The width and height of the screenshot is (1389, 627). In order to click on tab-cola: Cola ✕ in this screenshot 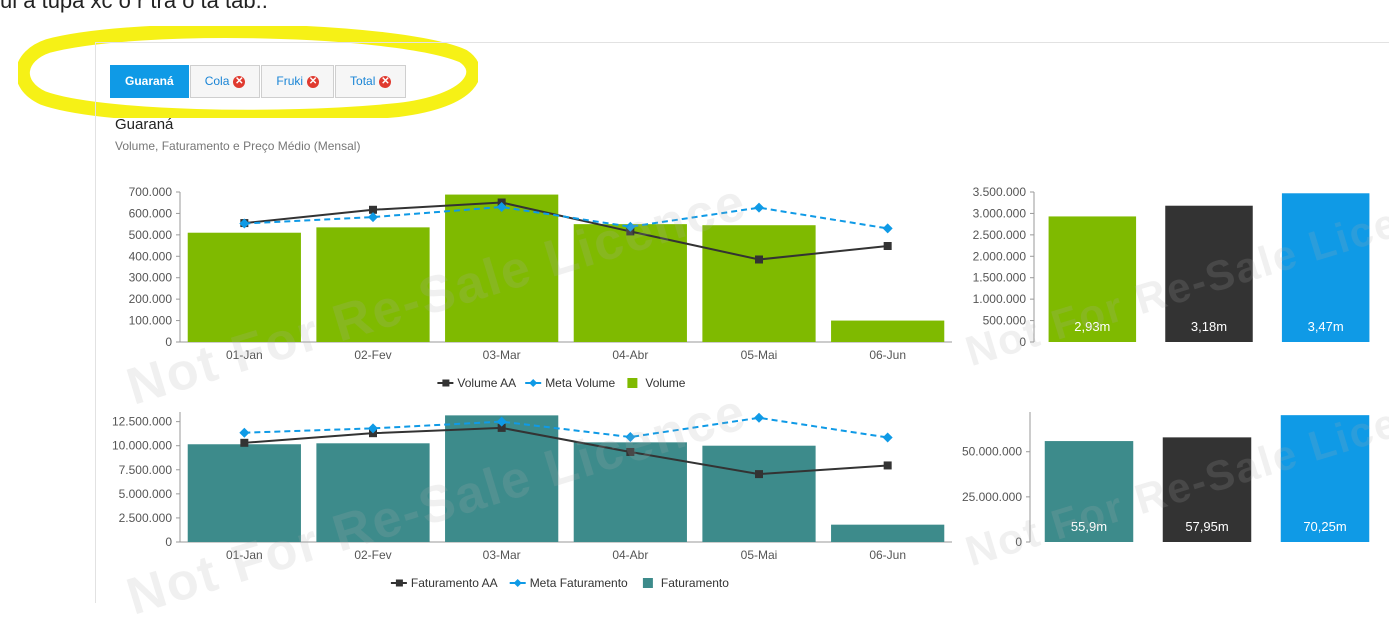, I will do `click(225, 81)`.